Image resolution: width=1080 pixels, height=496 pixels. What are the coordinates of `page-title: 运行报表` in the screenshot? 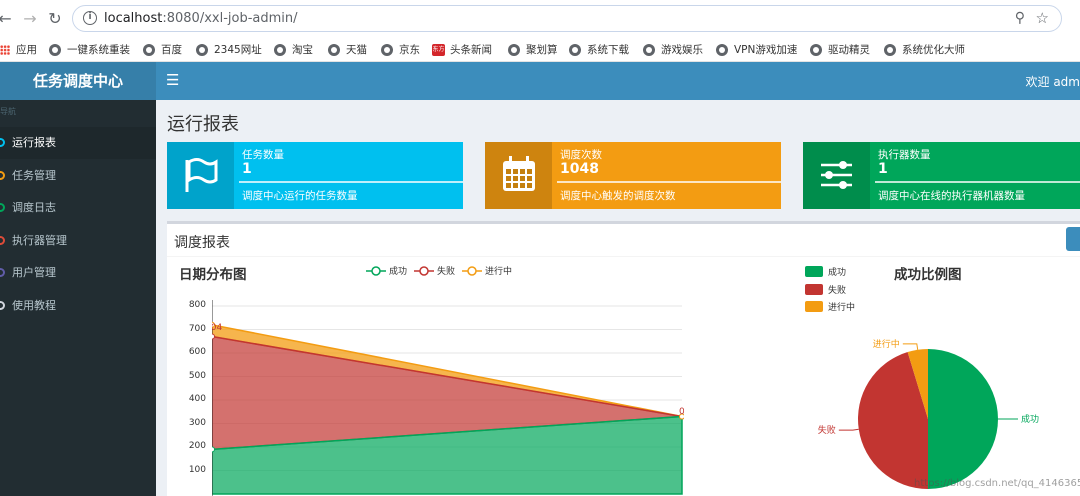 It's located at (203, 124).